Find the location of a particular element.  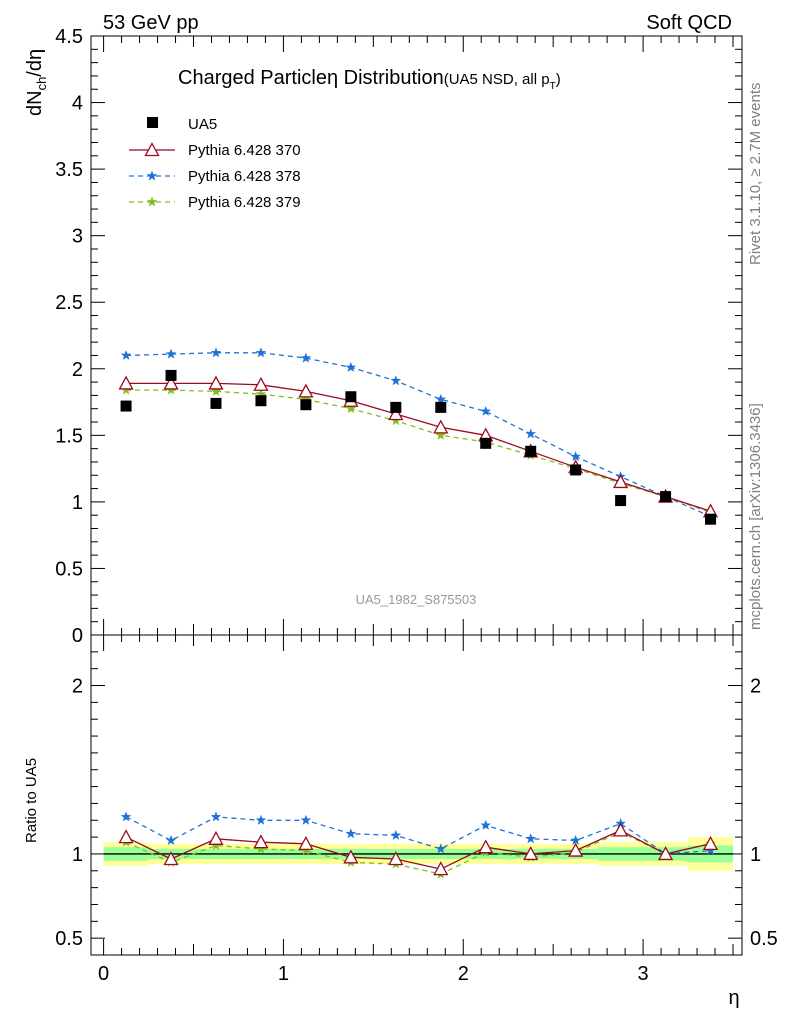

header-right-label: Soft QCD is located at coordinates (689, 23).